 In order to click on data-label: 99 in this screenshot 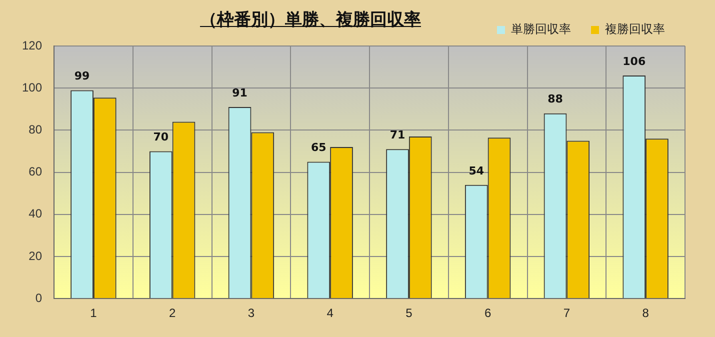, I will do `click(82, 76)`.